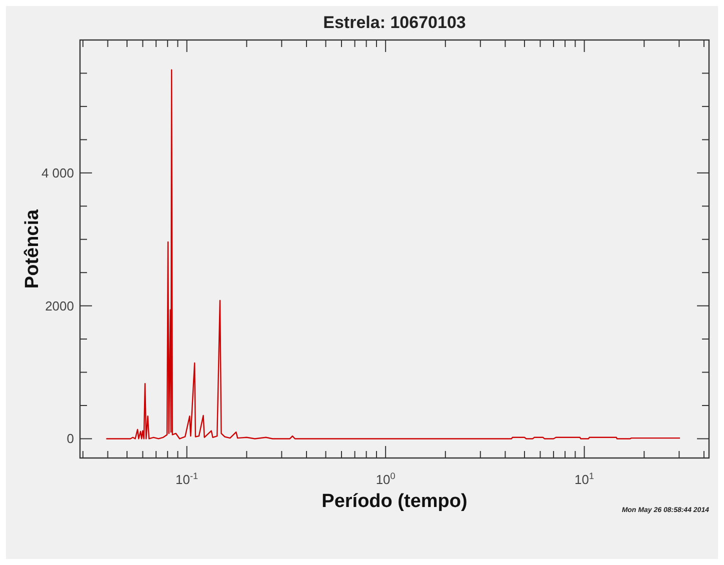  What do you see at coordinates (584, 479) in the screenshot?
I see `x-tick-label: 10$^{1}$` at bounding box center [584, 479].